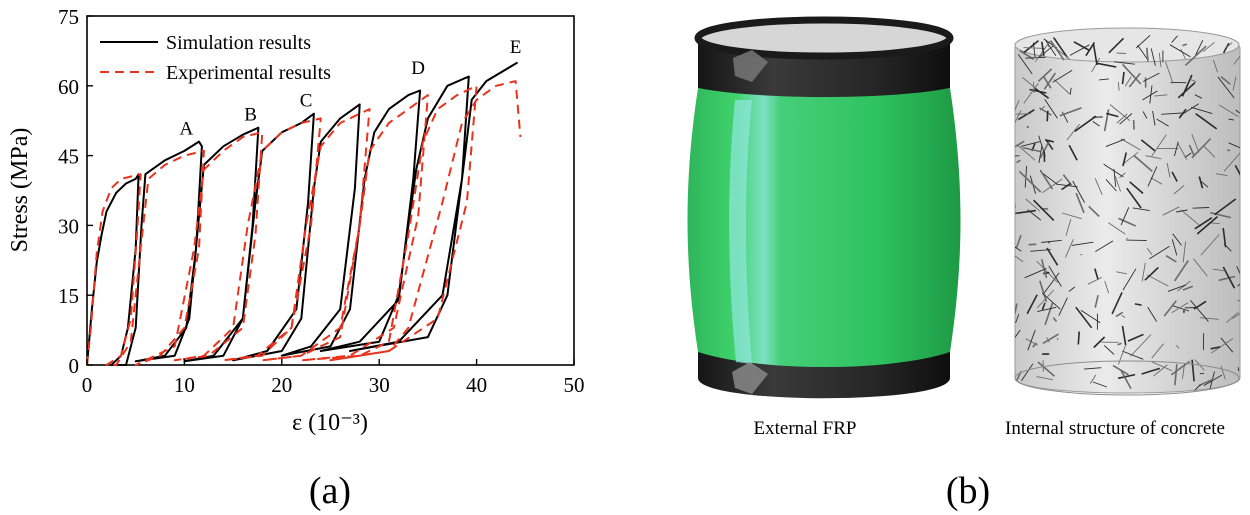 The image size is (1250, 515). I want to click on y-tick-label: 75, so click(68, 17).